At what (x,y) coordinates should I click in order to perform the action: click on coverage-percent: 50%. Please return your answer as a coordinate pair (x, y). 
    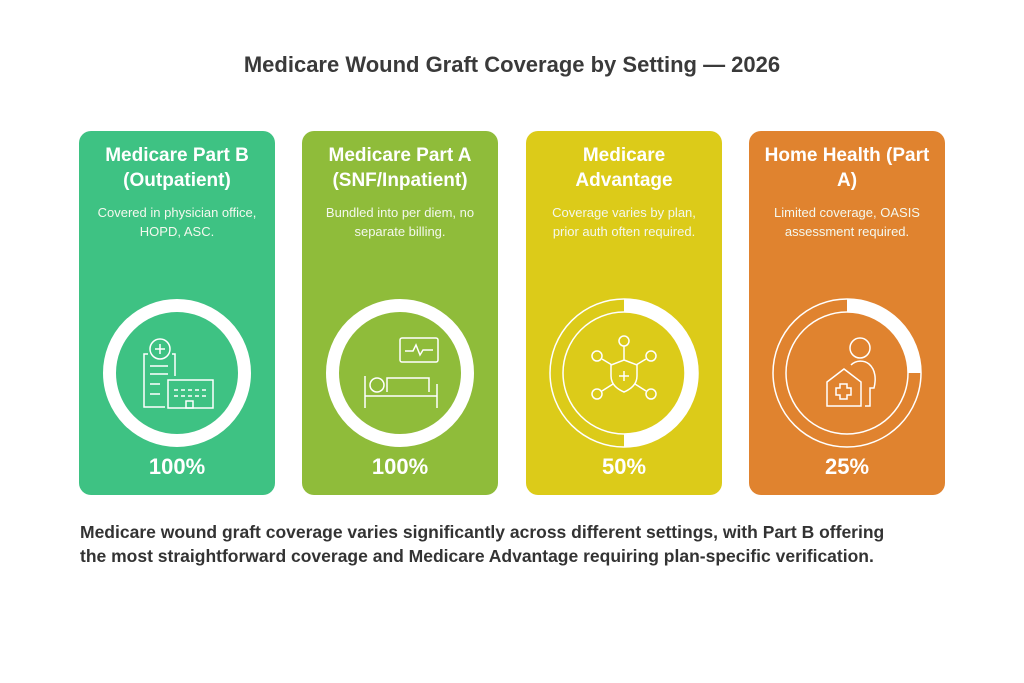
    Looking at the image, I should click on (624, 466).